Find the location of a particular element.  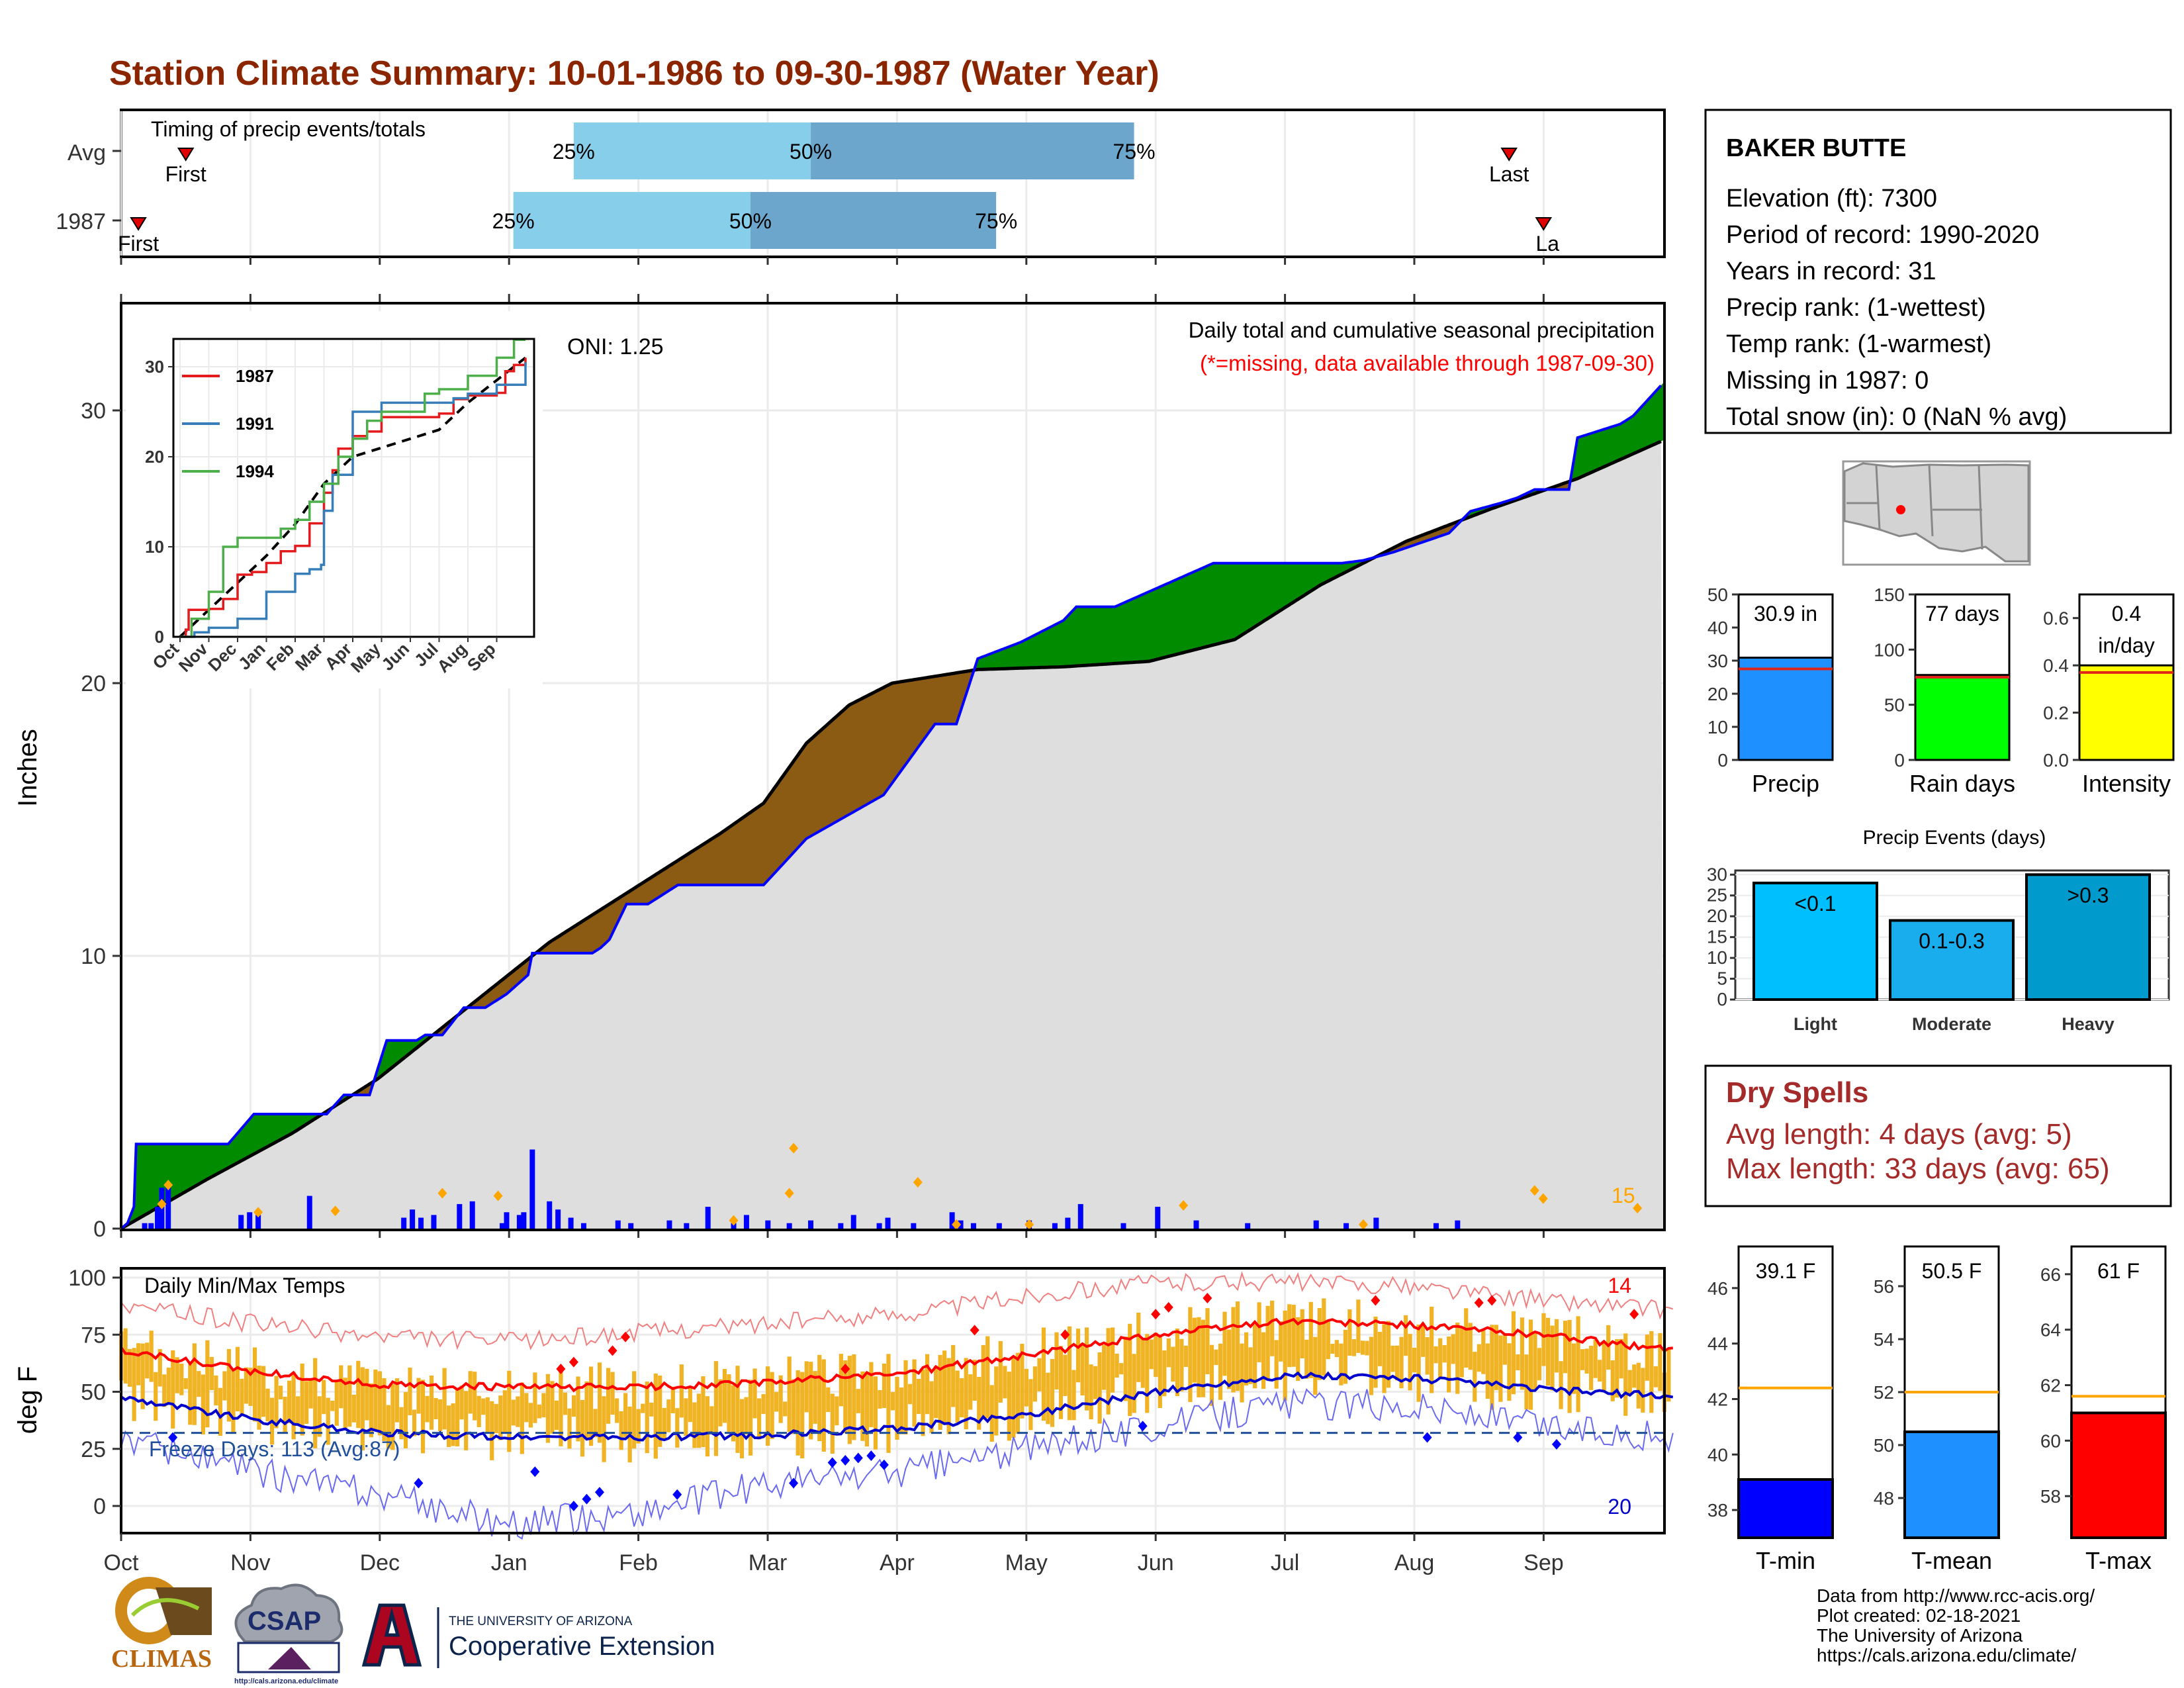

events-bar-inside-label: 0.1-0.3 is located at coordinates (1952, 941).